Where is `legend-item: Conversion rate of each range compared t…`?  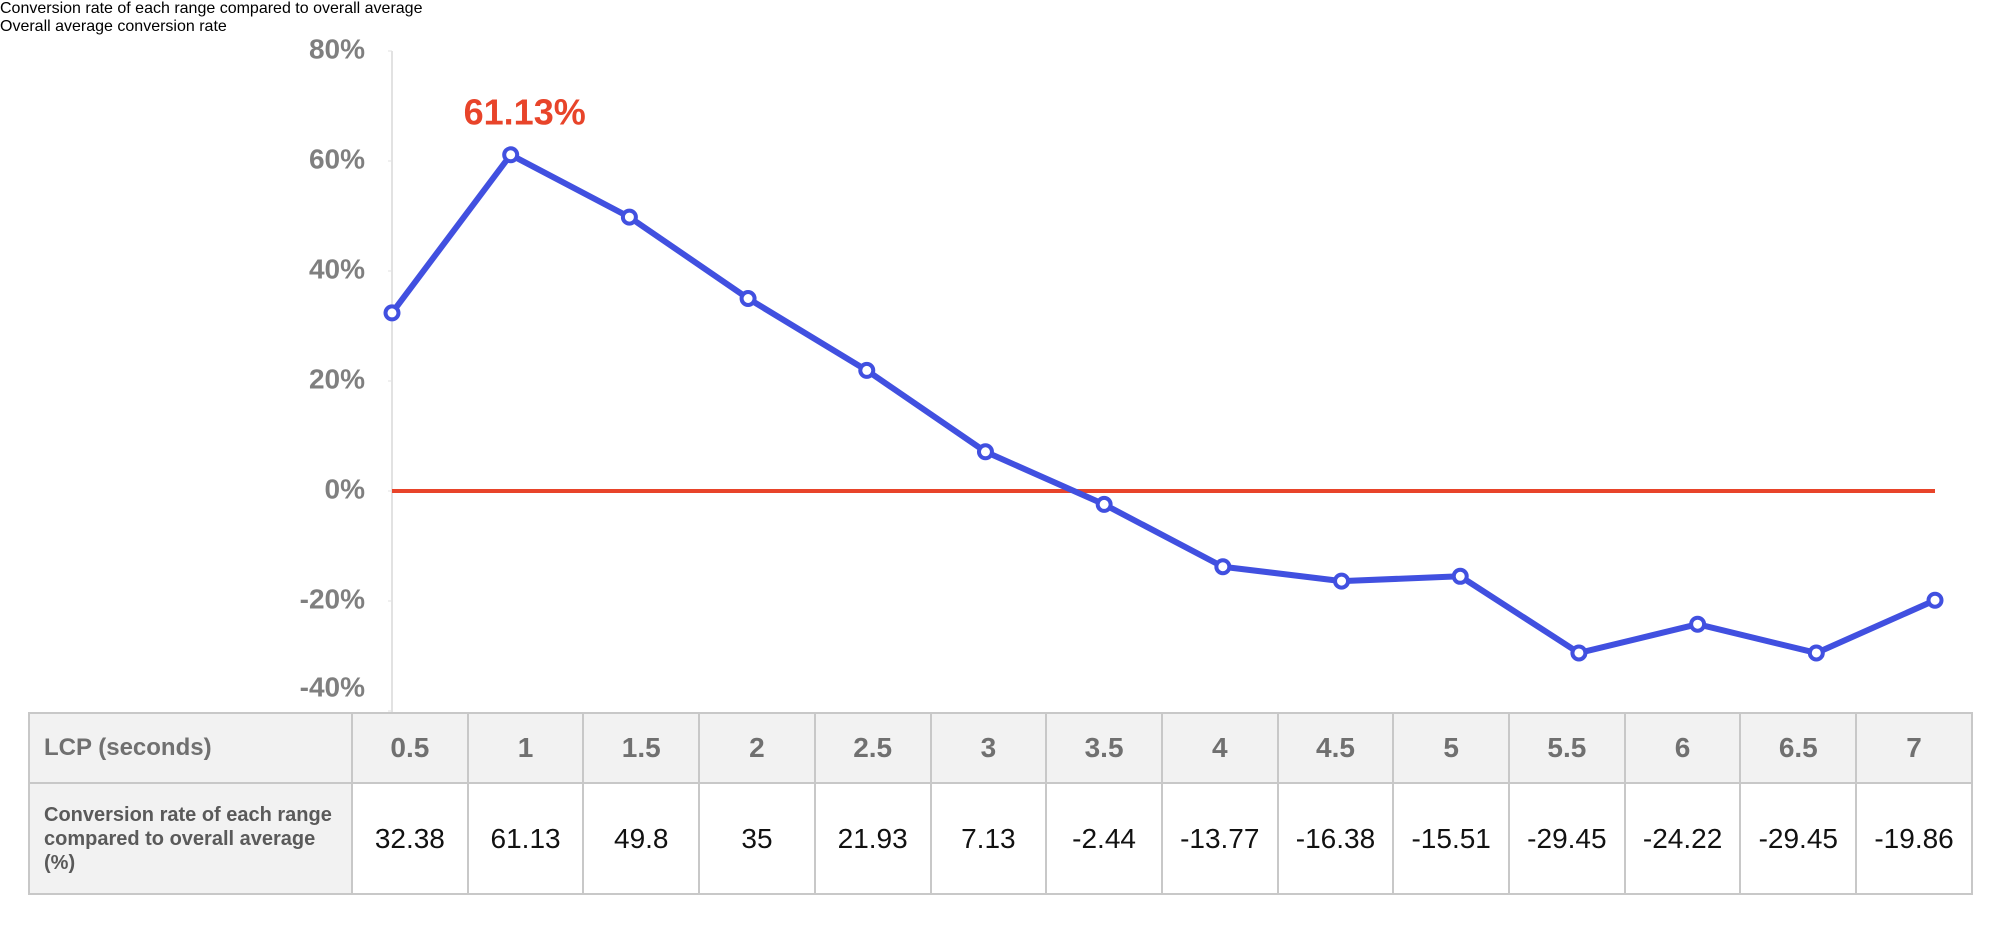 legend-item: Conversion rate of each range compared t… is located at coordinates (1000, 9).